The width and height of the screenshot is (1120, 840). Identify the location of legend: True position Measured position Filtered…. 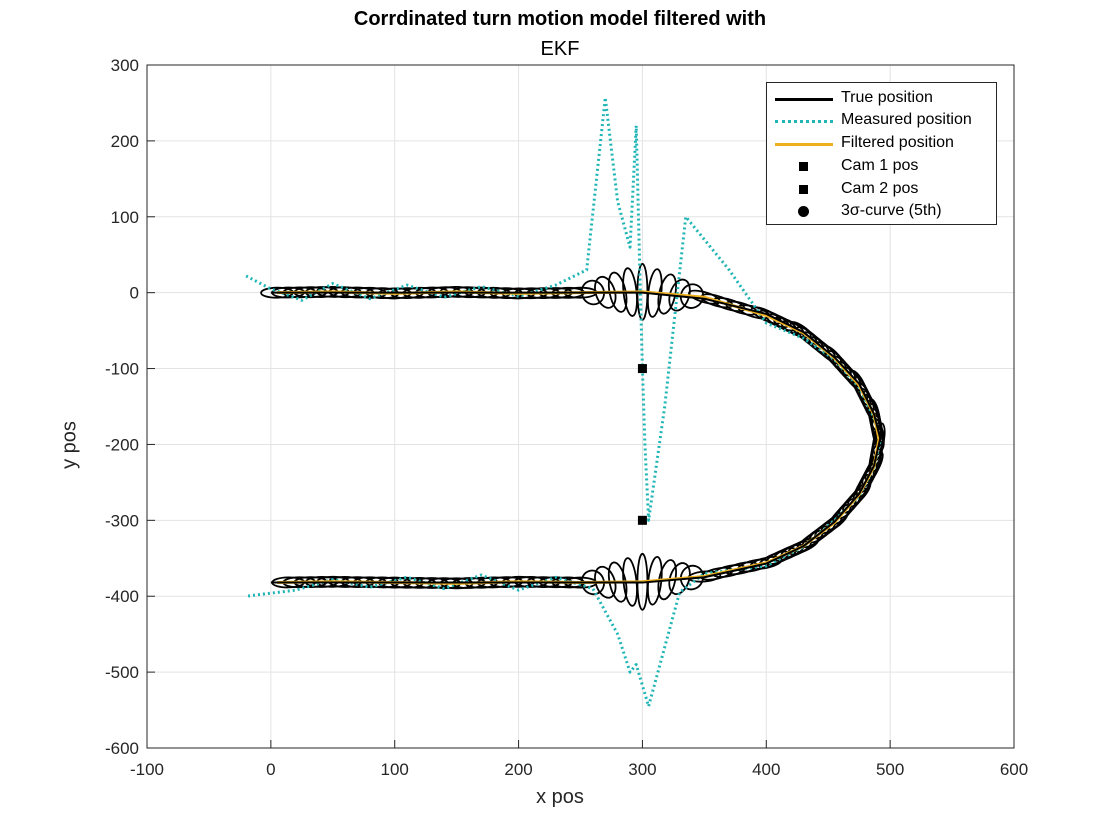
(881, 153).